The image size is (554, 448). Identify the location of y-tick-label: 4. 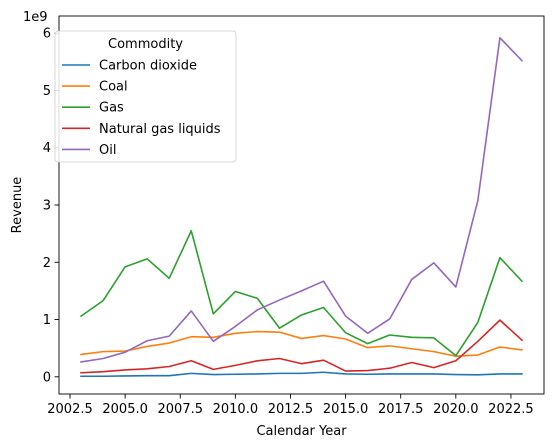
(47, 148).